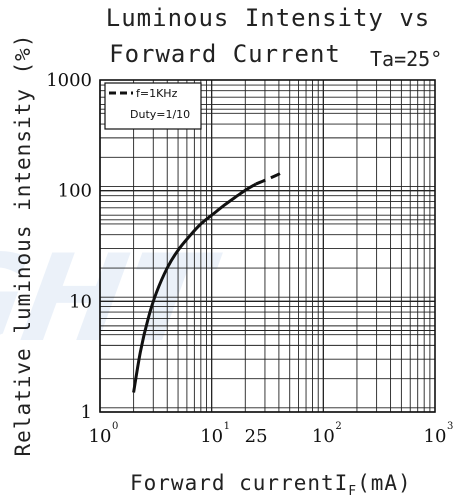 Image resolution: width=467 pixels, height=501 pixels. What do you see at coordinates (352, 491) in the screenshot?
I see `x-axis-title-subscript: F` at bounding box center [352, 491].